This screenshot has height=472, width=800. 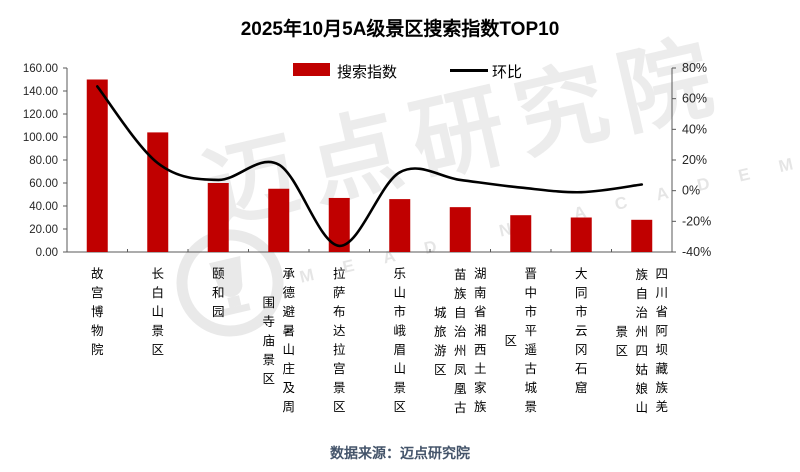 What do you see at coordinates (157, 312) in the screenshot?
I see `x-label: 长 白 山 景 区` at bounding box center [157, 312].